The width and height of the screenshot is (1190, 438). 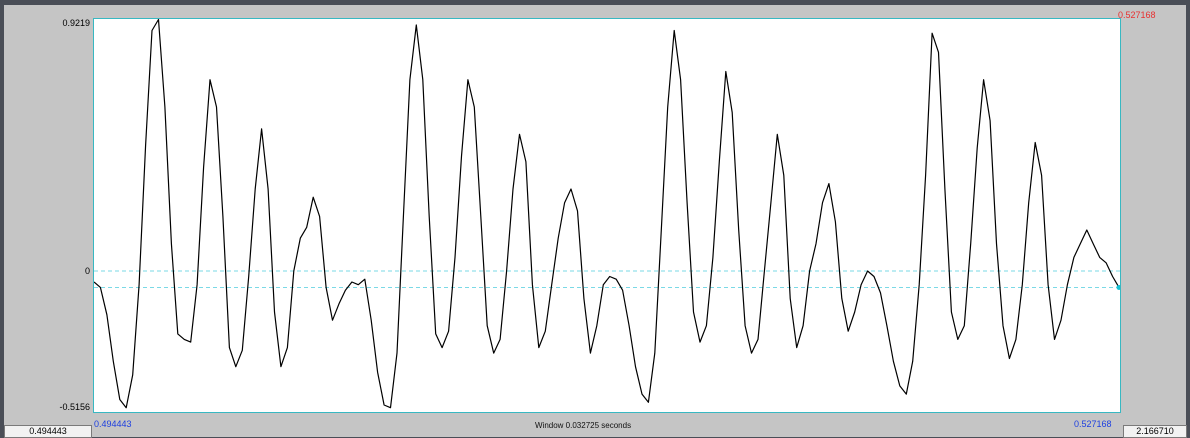 What do you see at coordinates (583, 425) in the screenshot?
I see `window-duration-label: Window 0.032725 seconds` at bounding box center [583, 425].